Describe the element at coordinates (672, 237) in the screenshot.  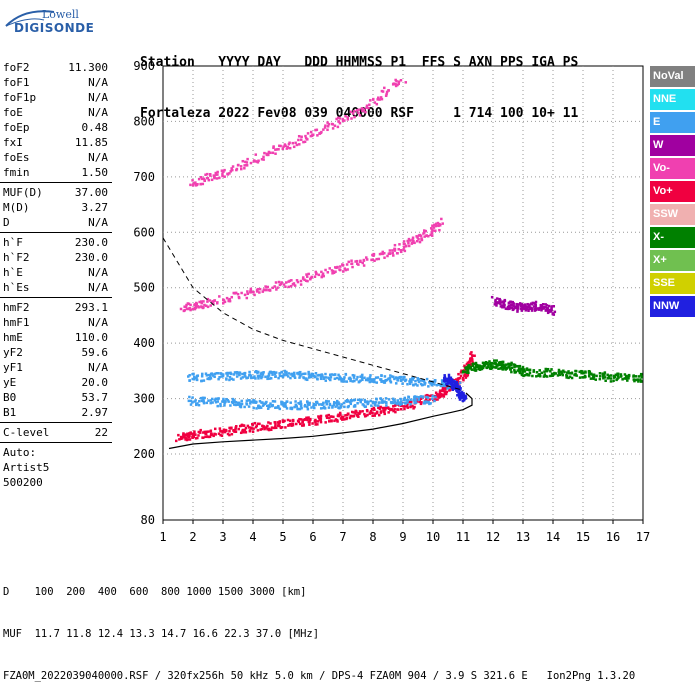
I see `legend-item: X-` at that location.